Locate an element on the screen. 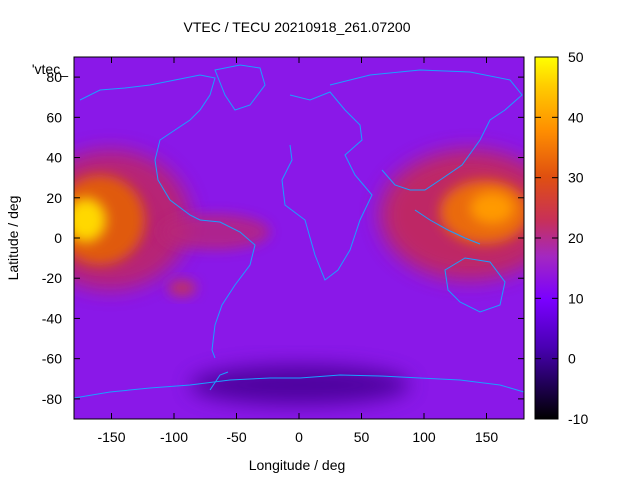 Image resolution: width=640 pixels, height=480 pixels. europe-africa-coast is located at coordinates (327, 186).